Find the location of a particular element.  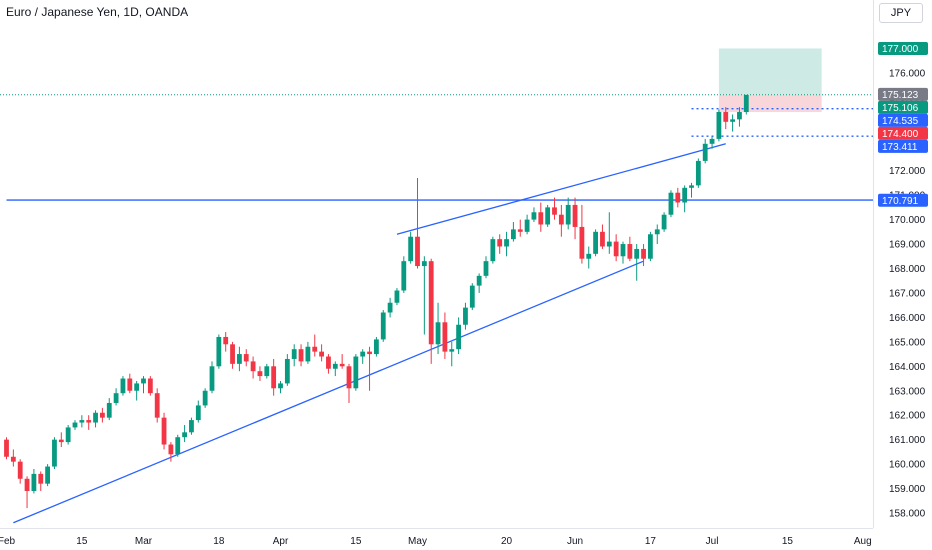

time-tick-label: Jun is located at coordinates (575, 541).